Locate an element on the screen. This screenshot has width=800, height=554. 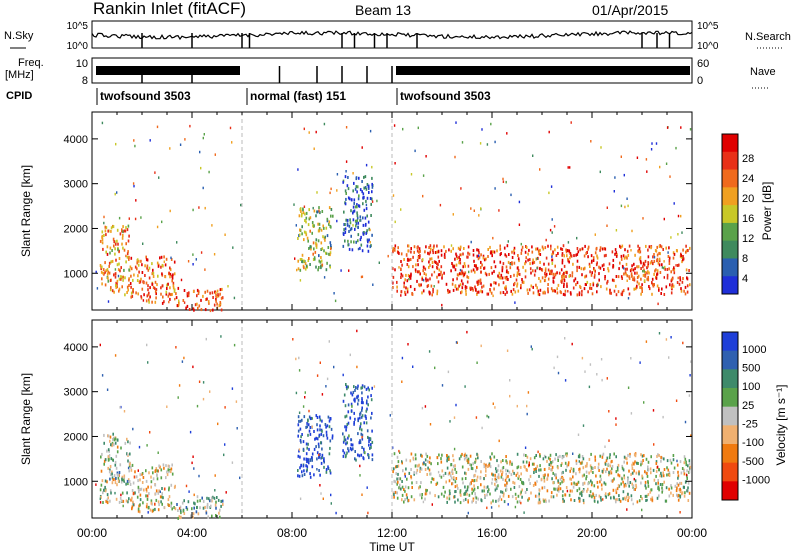
beam-title: Beam 13 is located at coordinates (383, 10).